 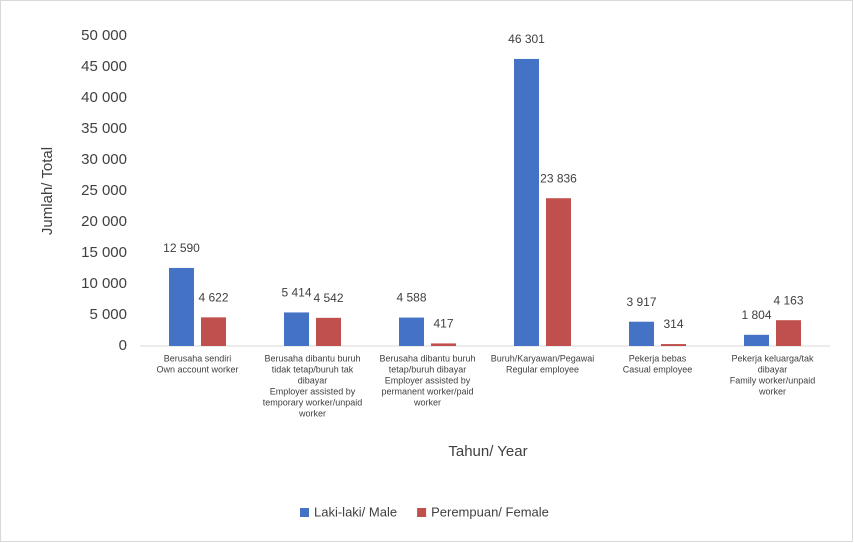 What do you see at coordinates (104, 97) in the screenshot?
I see `y-tick-label: 40 000` at bounding box center [104, 97].